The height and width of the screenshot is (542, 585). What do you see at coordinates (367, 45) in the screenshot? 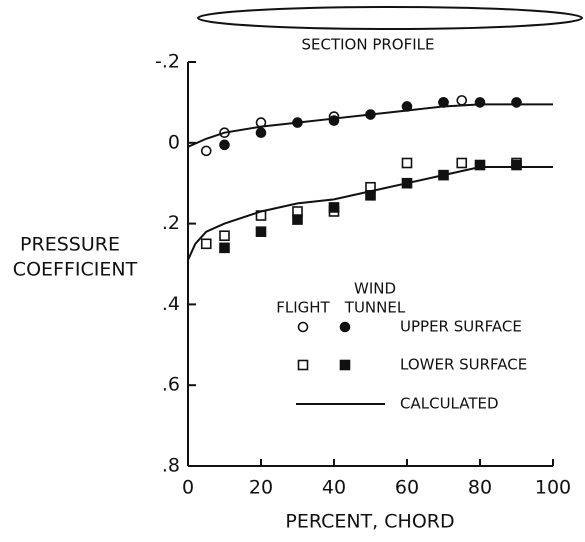
I see `chart-title: SECTION PROFILE` at bounding box center [367, 45].